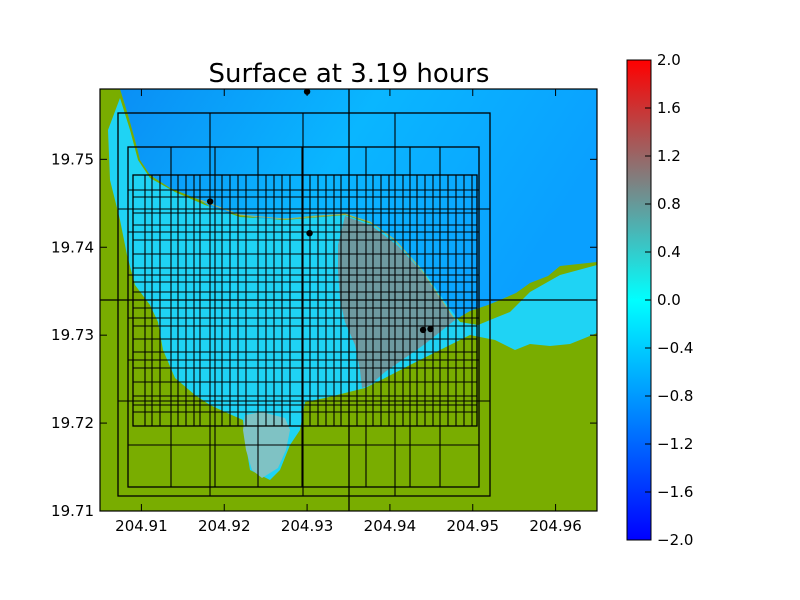 This screenshot has height=600, width=800. Describe the element at coordinates (349, 74) in the screenshot. I see `chart-title: Surface at 3.19 hours` at that location.